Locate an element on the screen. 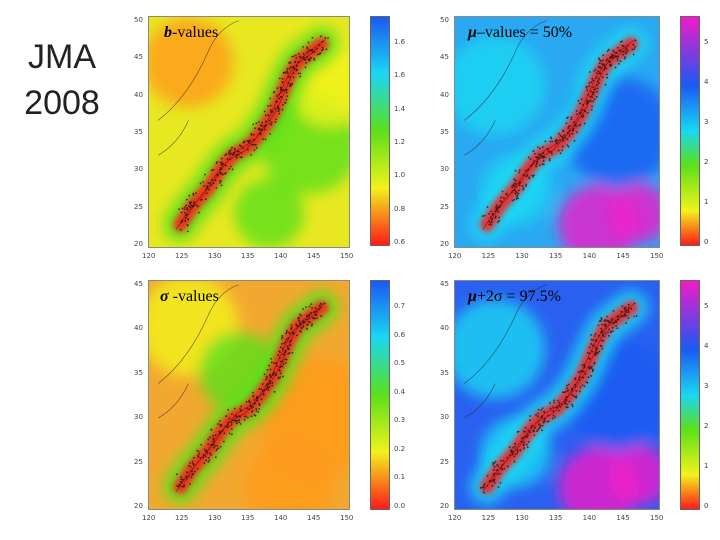  colorbar-tick-label: 0.0 is located at coordinates (400, 506).